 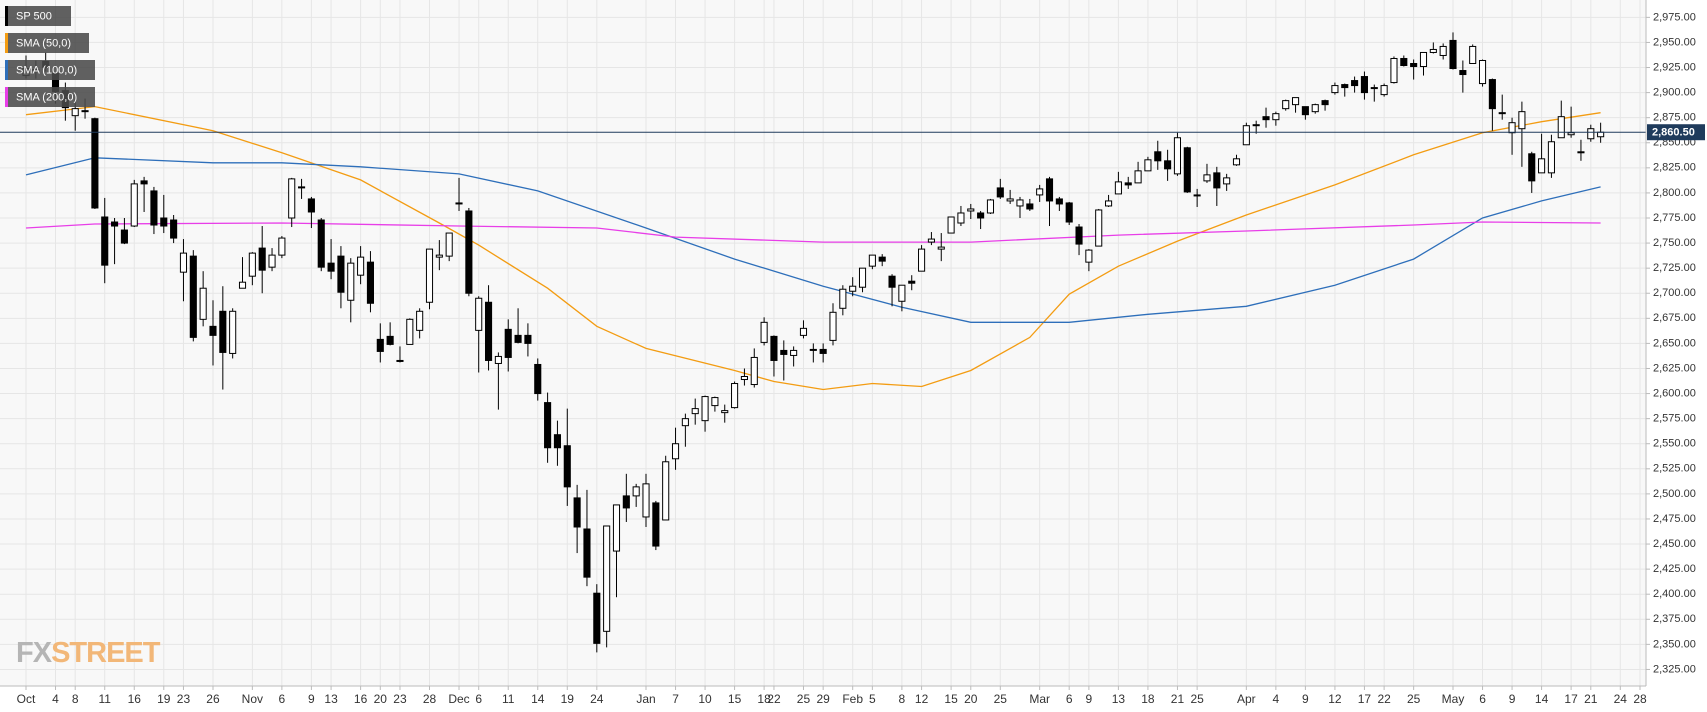 What do you see at coordinates (26, 699) in the screenshot?
I see `x-tick-label: Oct` at bounding box center [26, 699].